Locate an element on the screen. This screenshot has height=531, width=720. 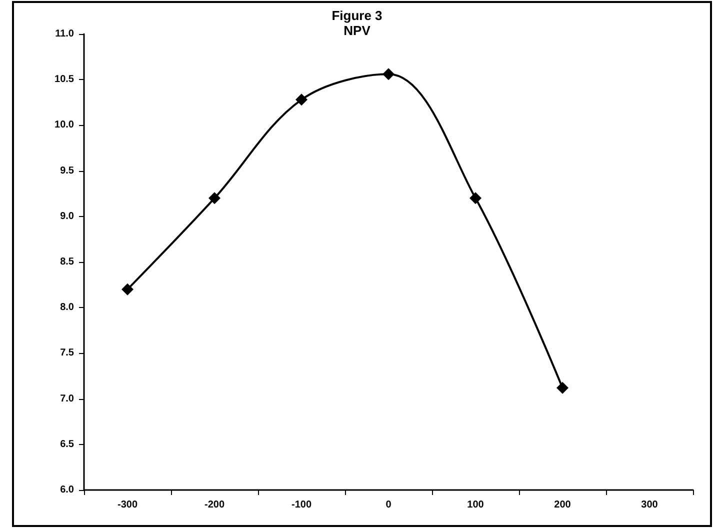
y-tick-label: 9.0 is located at coordinates (67, 216).